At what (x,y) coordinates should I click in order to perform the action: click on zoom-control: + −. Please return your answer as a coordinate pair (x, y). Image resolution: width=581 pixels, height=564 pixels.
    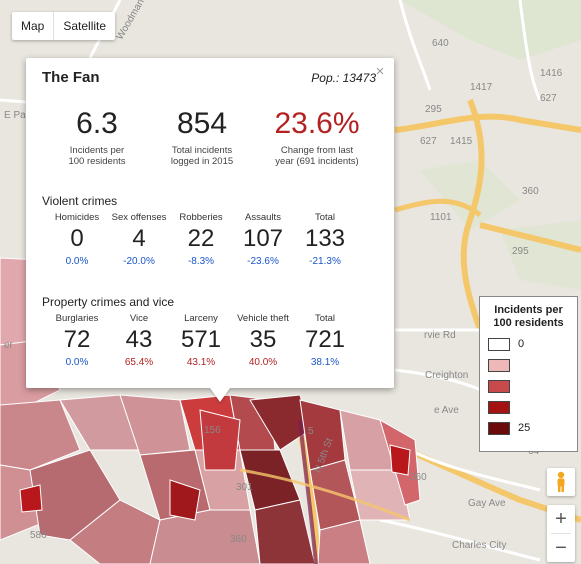
    Looking at the image, I should click on (561, 533).